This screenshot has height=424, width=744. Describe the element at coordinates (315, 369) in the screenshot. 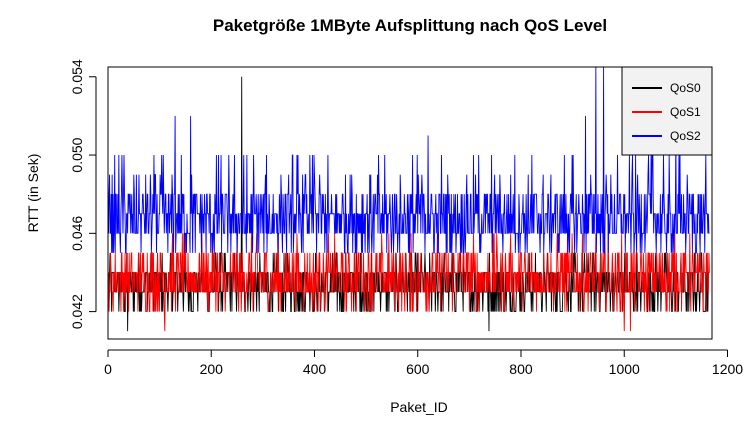

I see `x-tick-label: 400` at that location.